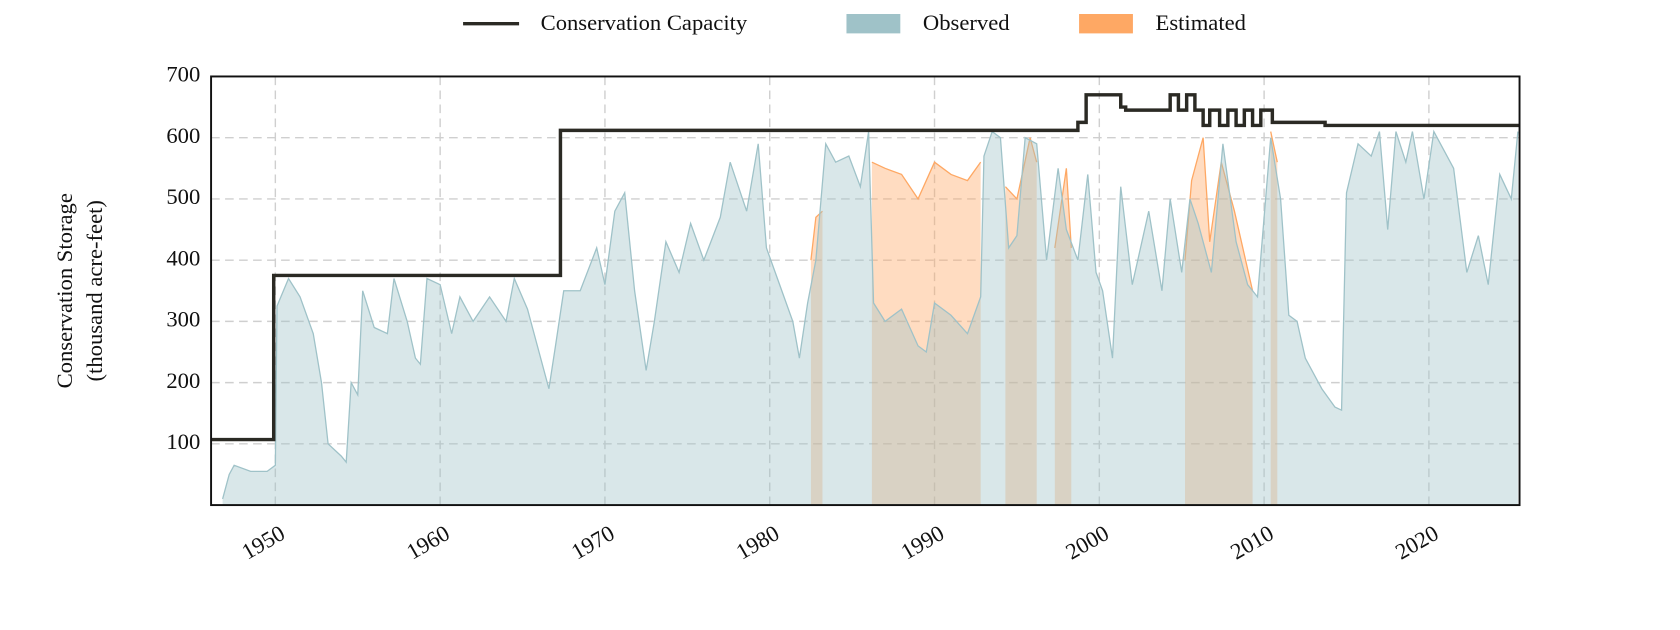  I want to click on legend-label: Observed, so click(966, 22).